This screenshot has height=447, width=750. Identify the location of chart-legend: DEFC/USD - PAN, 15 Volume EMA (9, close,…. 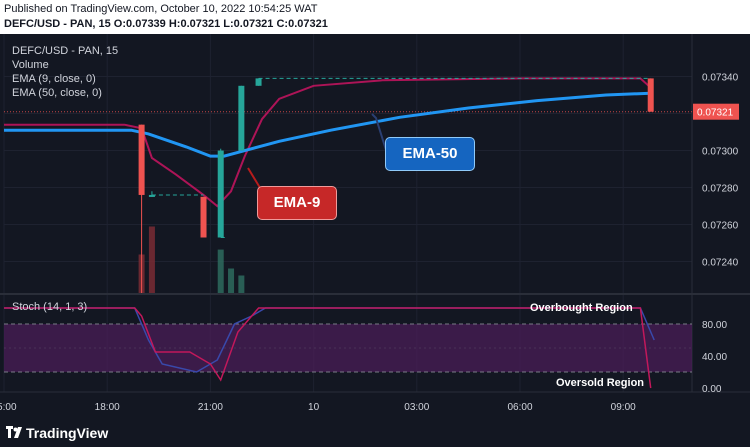
(65, 72).